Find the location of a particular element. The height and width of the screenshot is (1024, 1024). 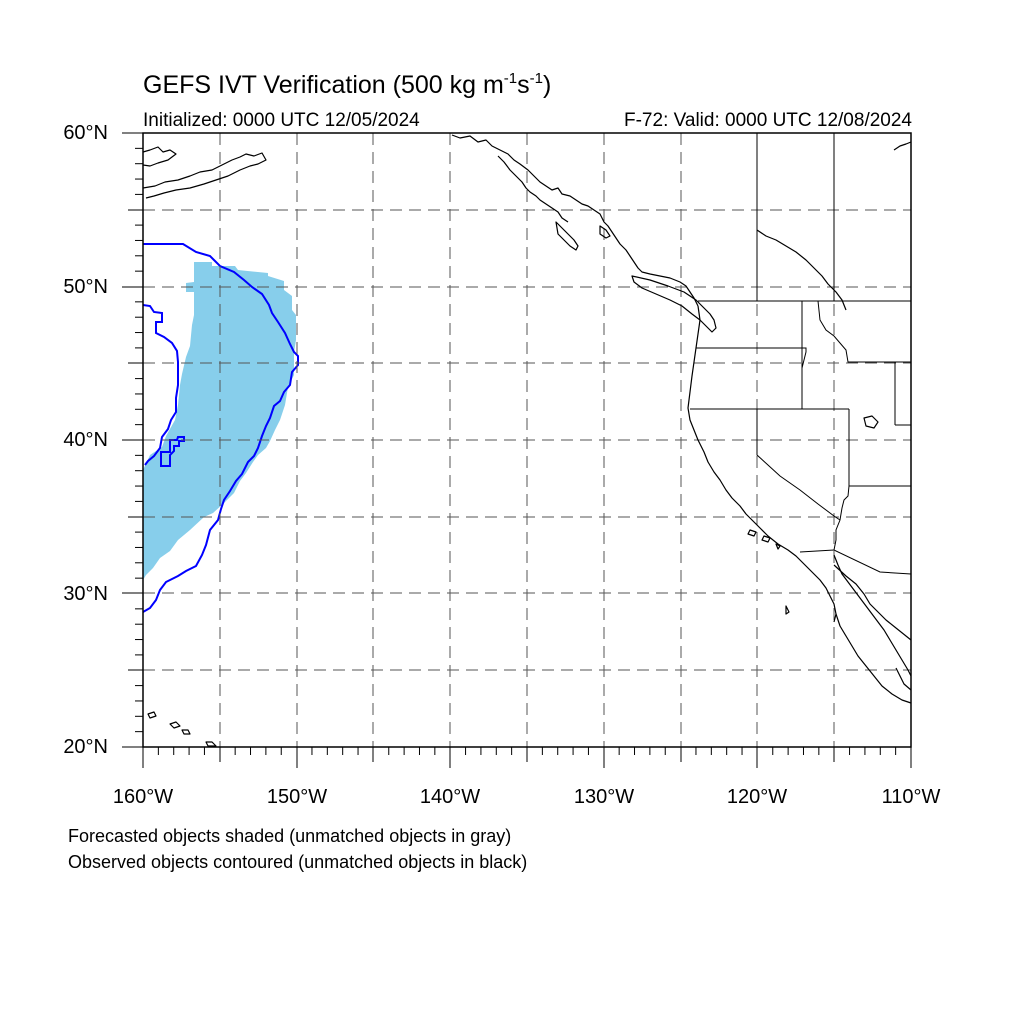

chart-title: GEFS IVT Verification (500 kg m-1s-1) is located at coordinates (347, 84).